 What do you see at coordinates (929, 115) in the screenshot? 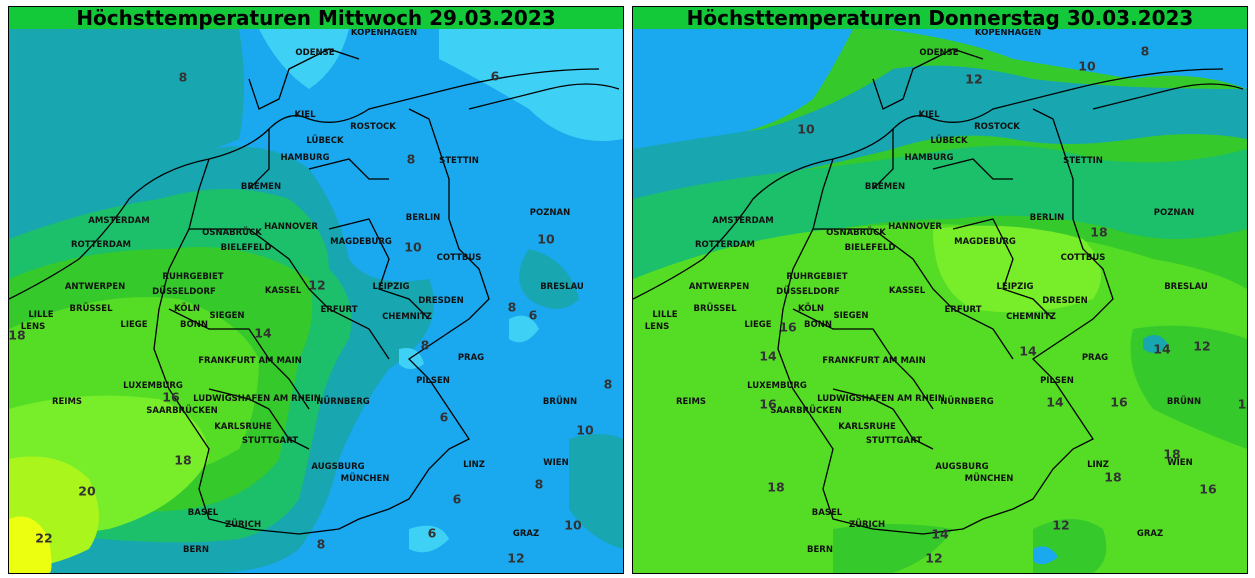
I see `city-label: KIEL` at bounding box center [929, 115].